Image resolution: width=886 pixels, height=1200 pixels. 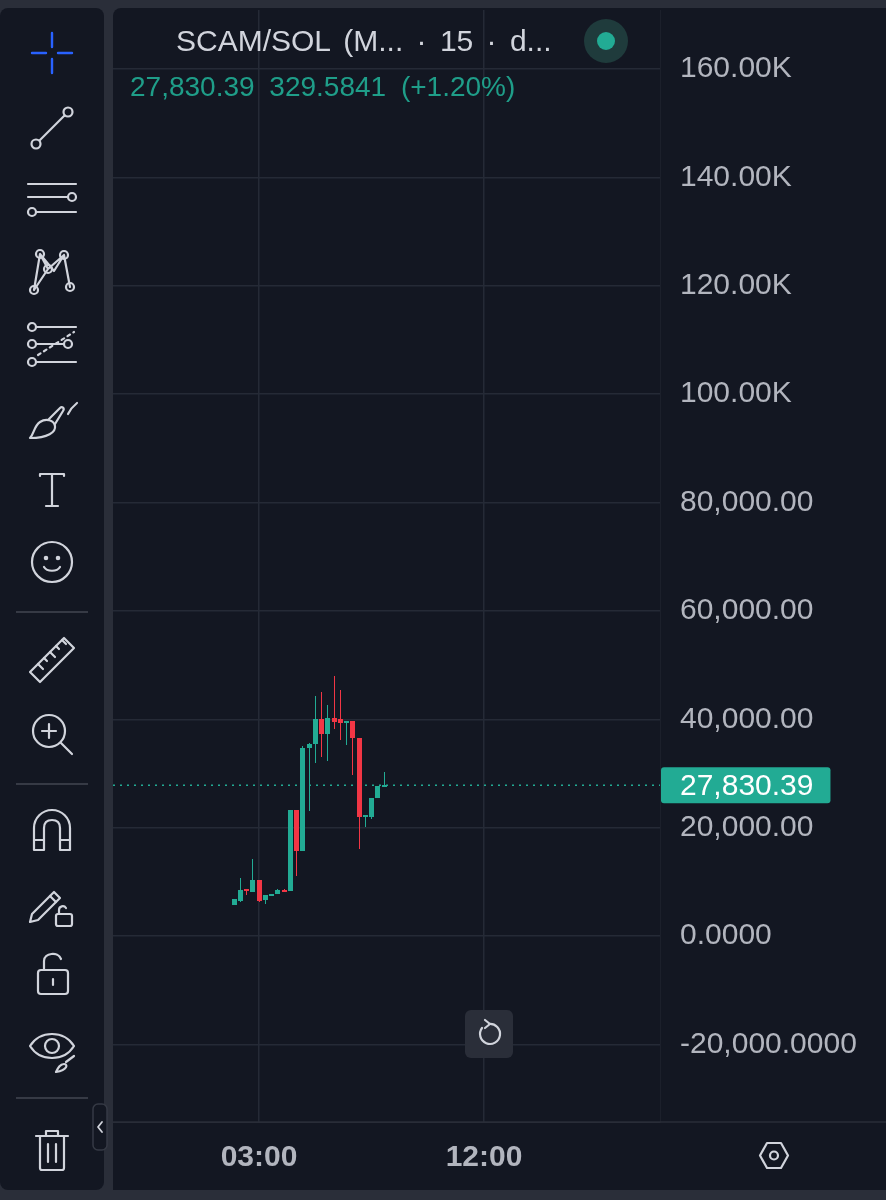 What do you see at coordinates (323, 87) in the screenshot?
I see `text: 27,830.39 329.5841 (+1.20%)` at bounding box center [323, 87].